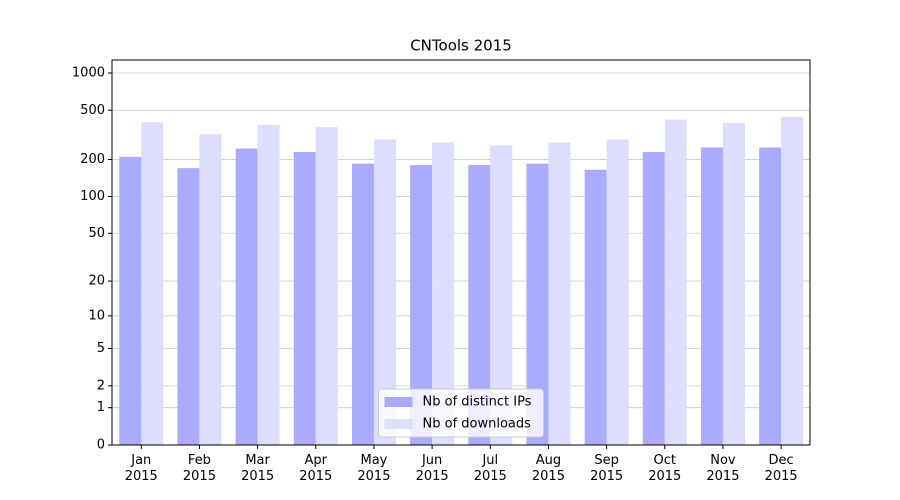 The width and height of the screenshot is (900, 500). I want to click on y-tick-label: 1, so click(101, 407).